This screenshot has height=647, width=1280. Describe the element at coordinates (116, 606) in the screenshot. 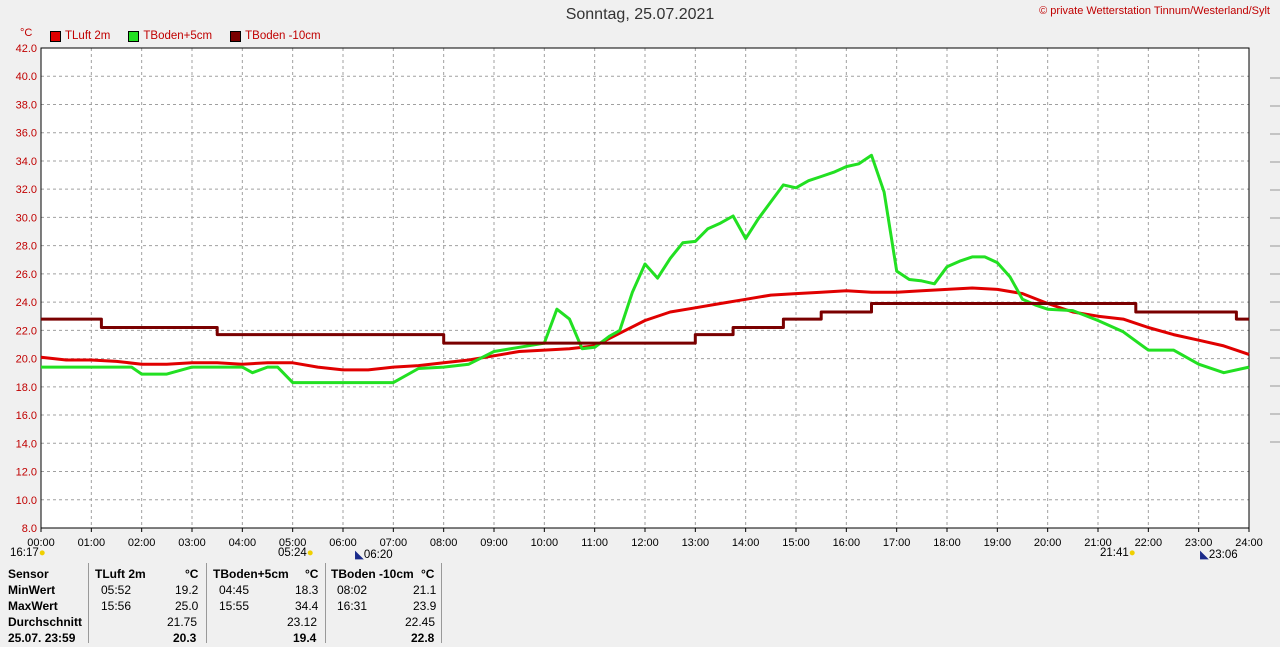

I see `stats-time: 15:56` at that location.